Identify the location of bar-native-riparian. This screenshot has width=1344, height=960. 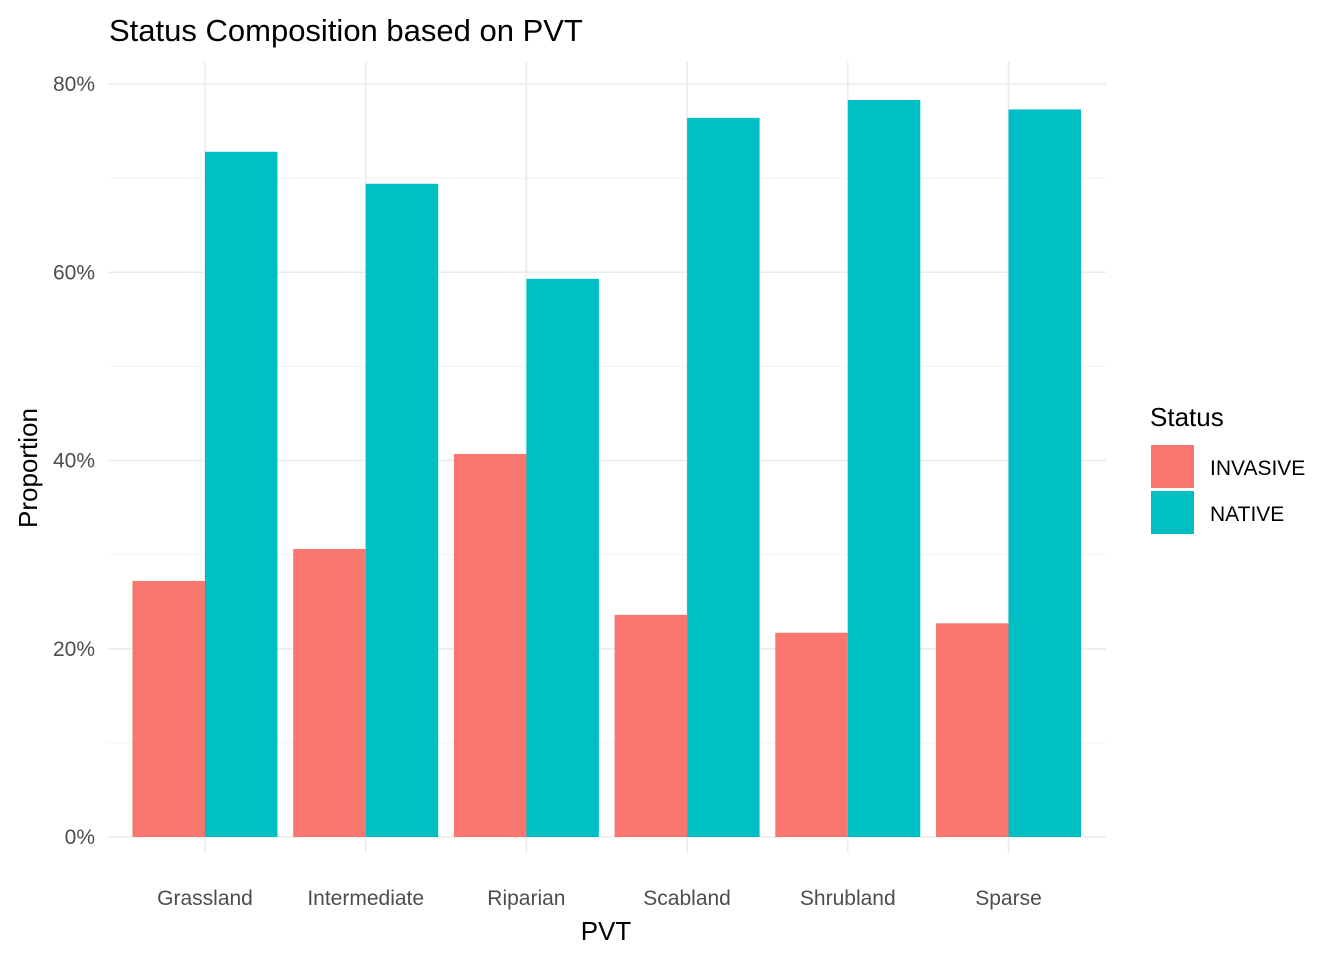
(562, 557).